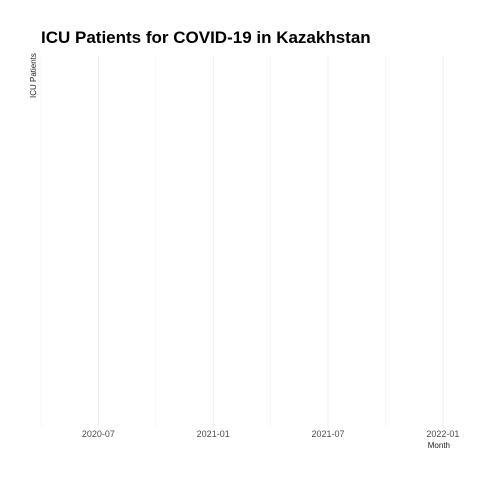 This screenshot has height=480, width=480. Describe the element at coordinates (439, 445) in the screenshot. I see `x-axis-title: Month` at that location.